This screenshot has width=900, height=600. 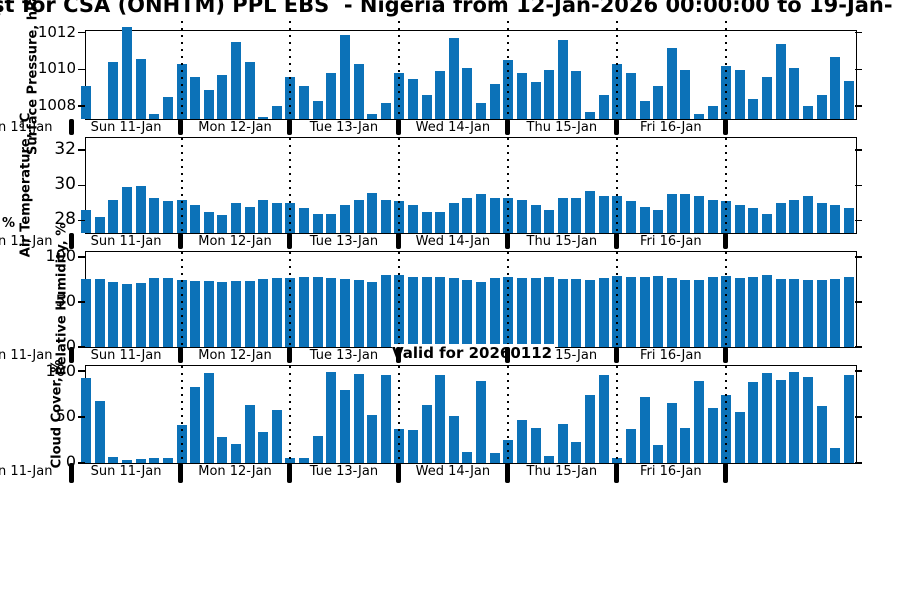 I want to click on ylabel-relative-humidity: Relative Humidity, %, so click(x=62, y=298).